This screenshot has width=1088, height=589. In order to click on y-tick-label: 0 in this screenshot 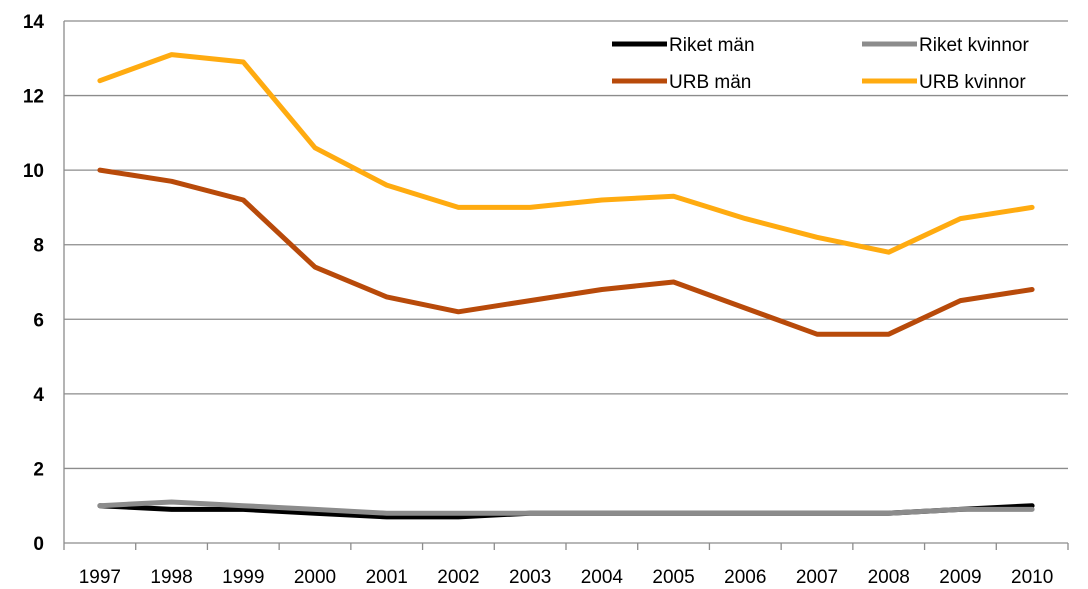, I will do `click(38, 544)`.